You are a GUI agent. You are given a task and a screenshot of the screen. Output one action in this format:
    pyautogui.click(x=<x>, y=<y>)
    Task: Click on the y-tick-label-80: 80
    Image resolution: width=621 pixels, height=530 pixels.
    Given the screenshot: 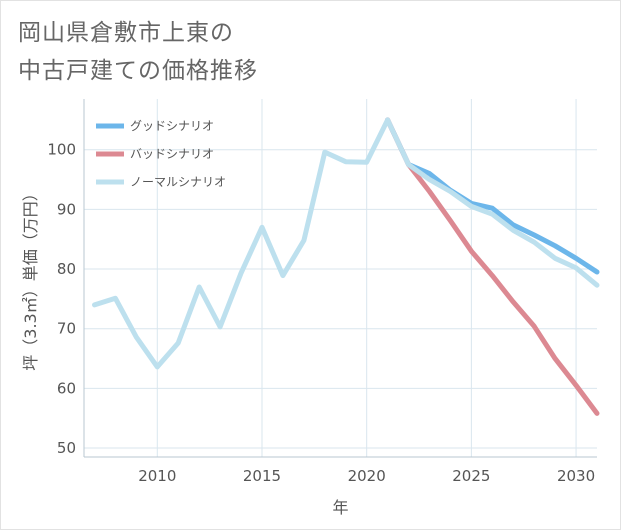 What is the action you would take?
    pyautogui.click(x=66, y=269)
    